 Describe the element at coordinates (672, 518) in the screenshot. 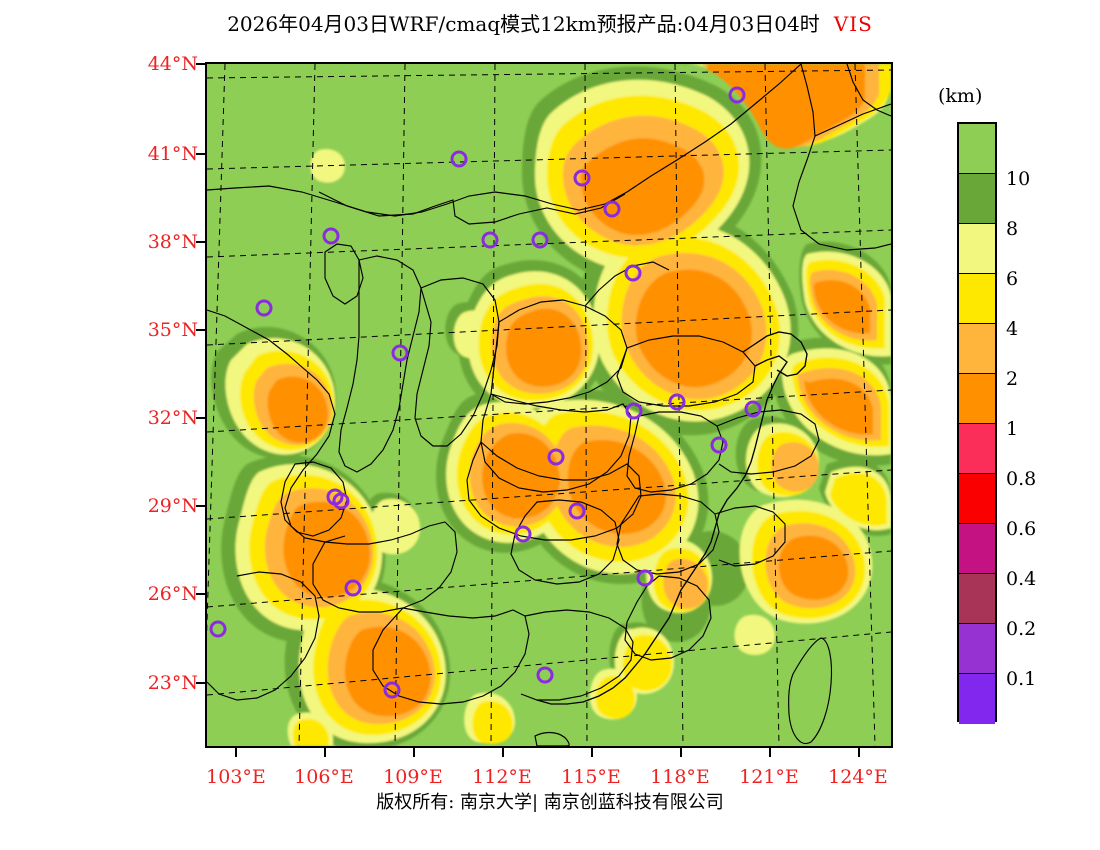

I see `coastline-layer` at that location.